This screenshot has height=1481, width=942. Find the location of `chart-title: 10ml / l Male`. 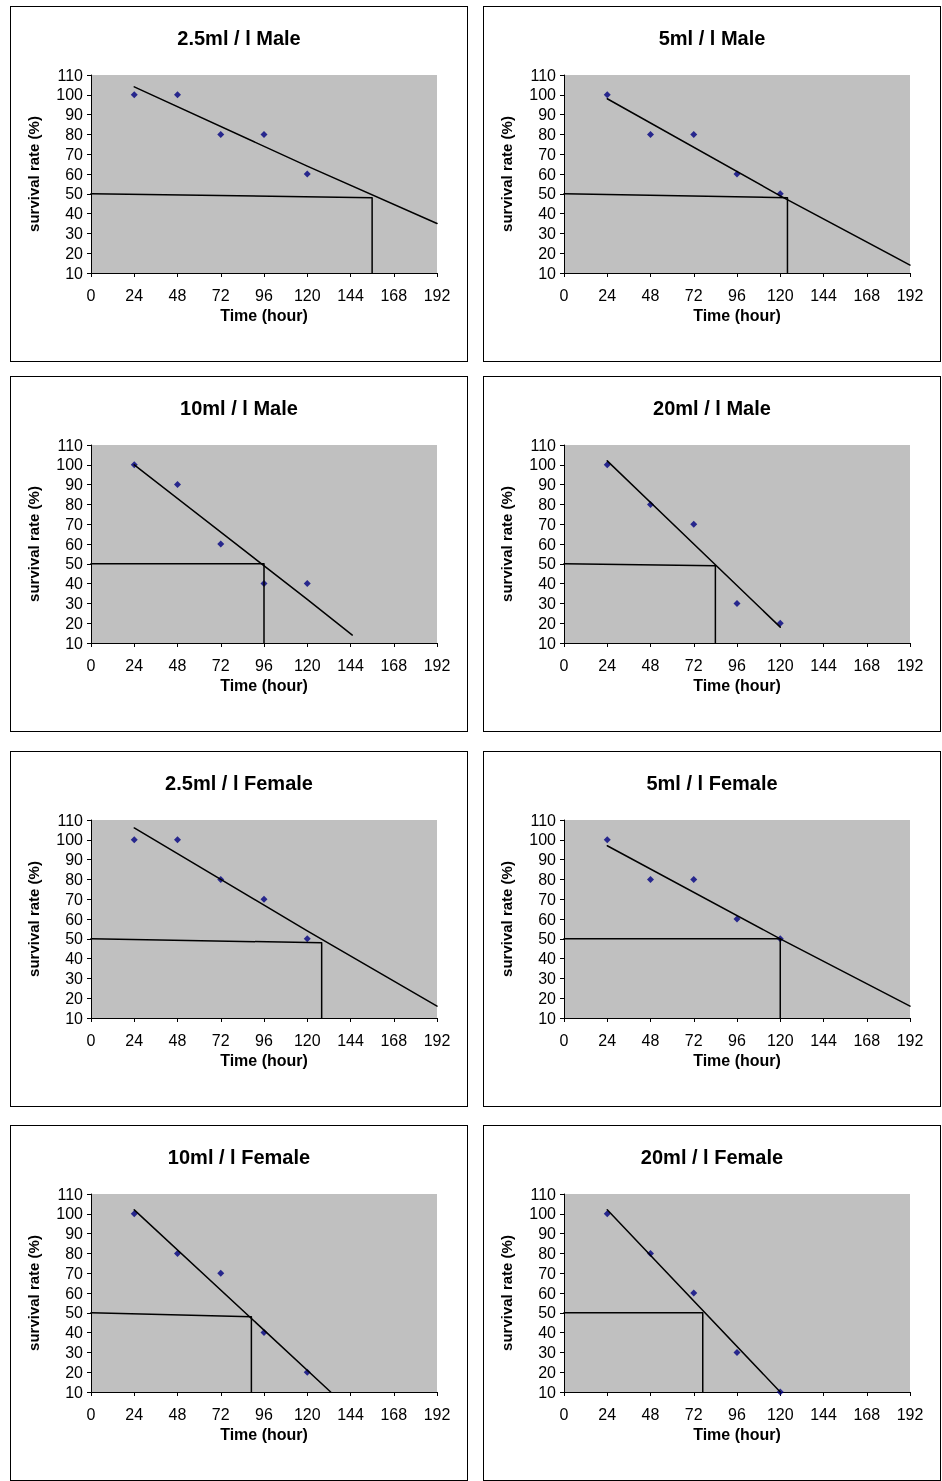

chart-title: 10ml / l Male is located at coordinates (239, 408).